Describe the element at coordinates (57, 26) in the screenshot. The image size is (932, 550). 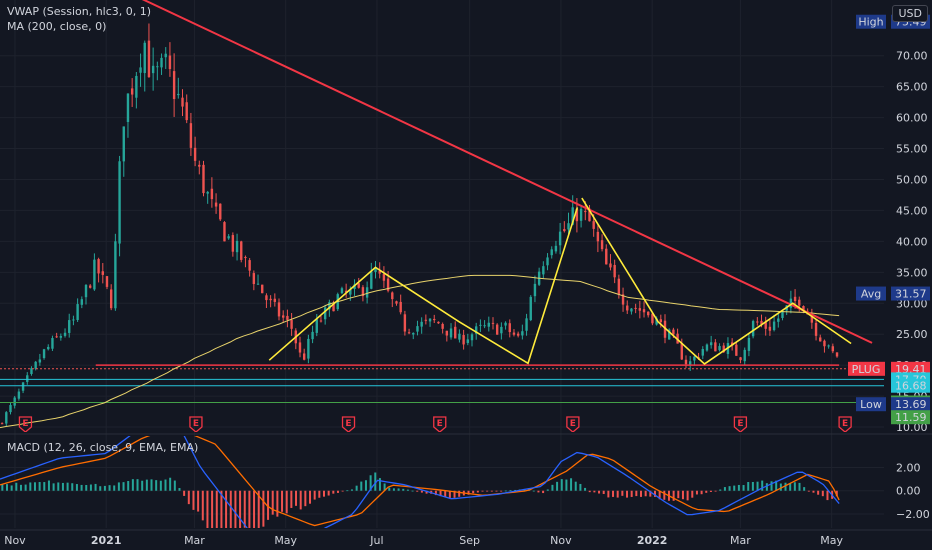
I see `ma-legend: MA (200, close, 0)` at that location.